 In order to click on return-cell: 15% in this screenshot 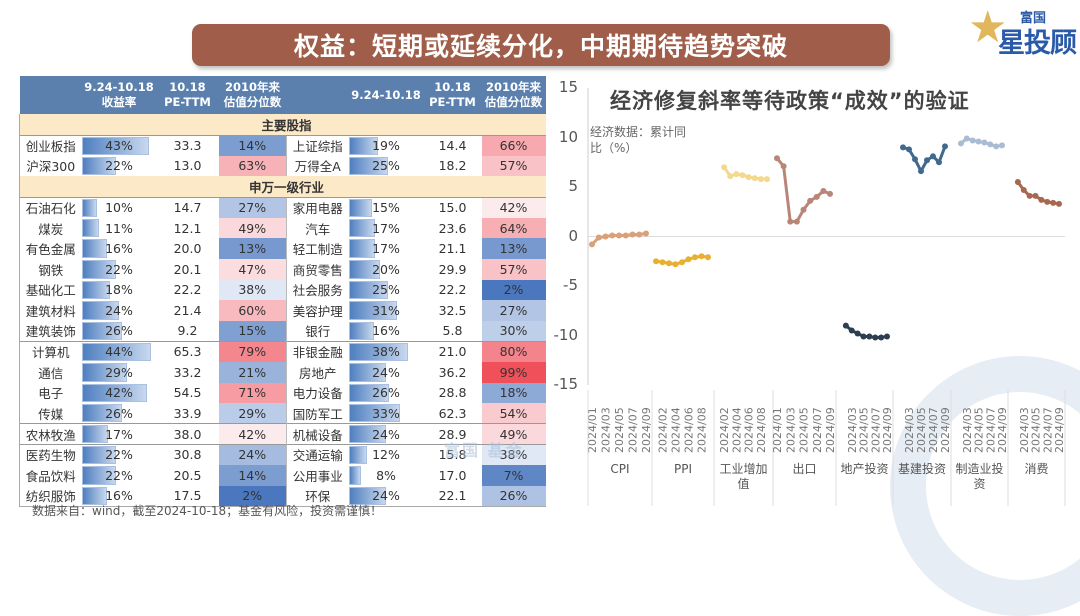, I will do `click(386, 207)`.